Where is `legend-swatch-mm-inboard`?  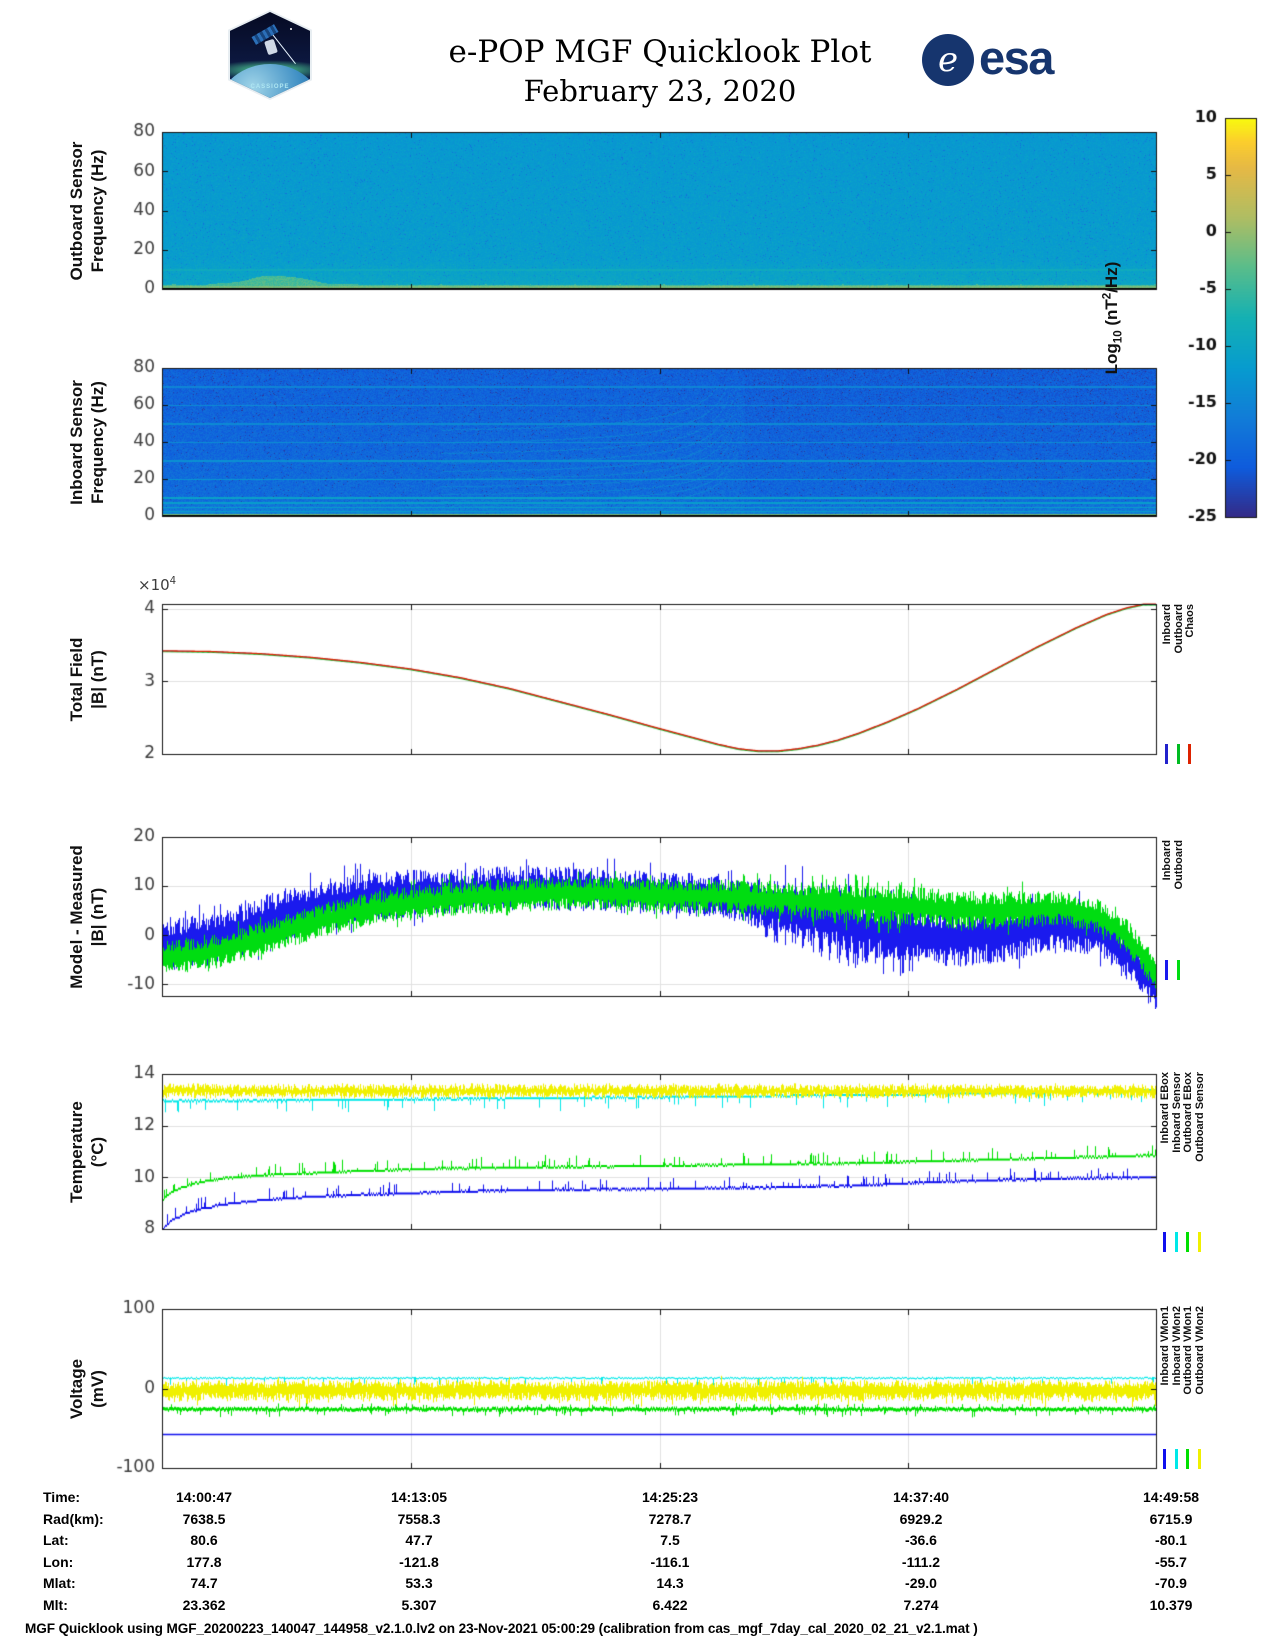 legend-swatch-mm-inboard is located at coordinates (1166, 970).